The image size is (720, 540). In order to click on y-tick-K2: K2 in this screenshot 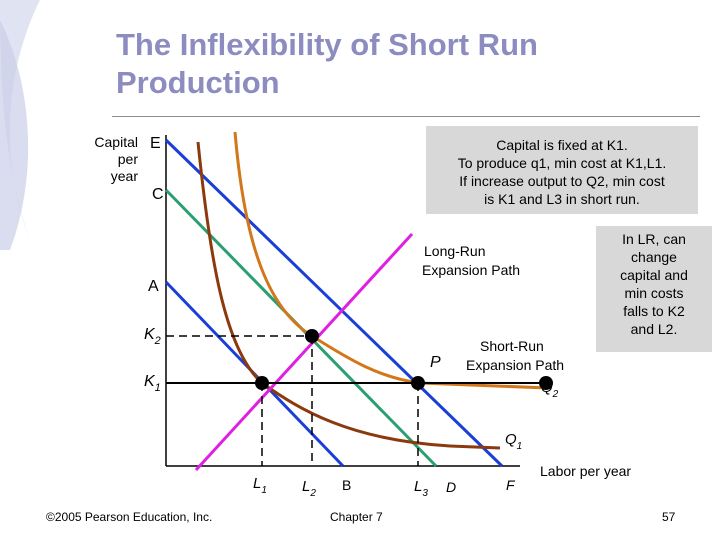, I will do `click(152, 336)`.